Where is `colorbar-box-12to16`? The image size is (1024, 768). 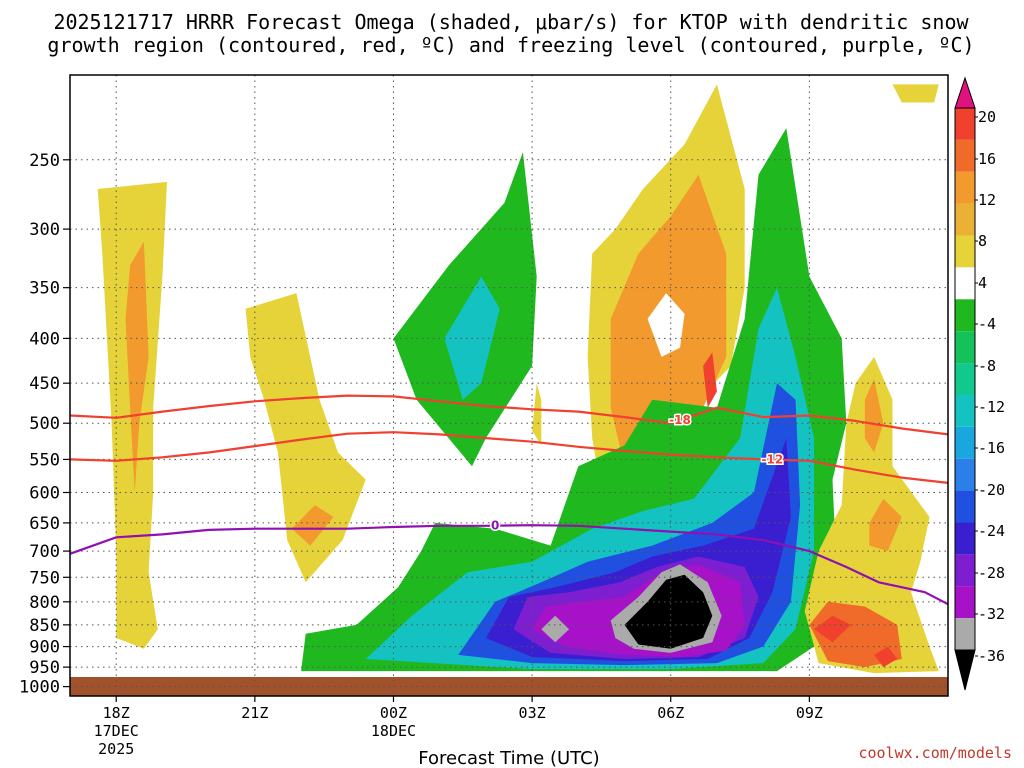
colorbar-box-12to16 is located at coordinates (965, 155).